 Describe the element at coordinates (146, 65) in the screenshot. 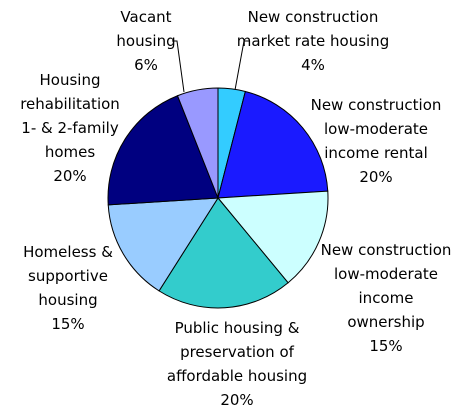

I see `value-label: 6%` at that location.